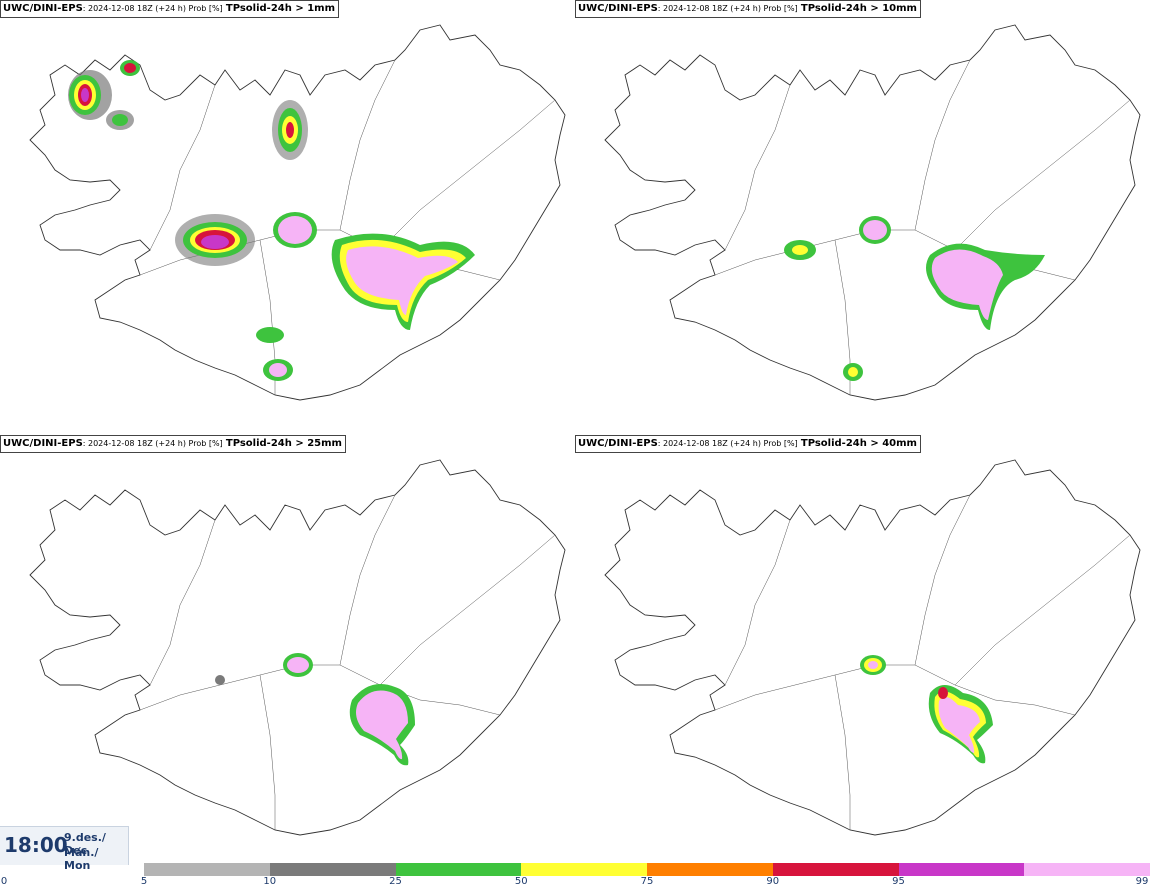  Describe the element at coordinates (521, 881) in the screenshot. I see `legend-tick-label: 50` at that location.